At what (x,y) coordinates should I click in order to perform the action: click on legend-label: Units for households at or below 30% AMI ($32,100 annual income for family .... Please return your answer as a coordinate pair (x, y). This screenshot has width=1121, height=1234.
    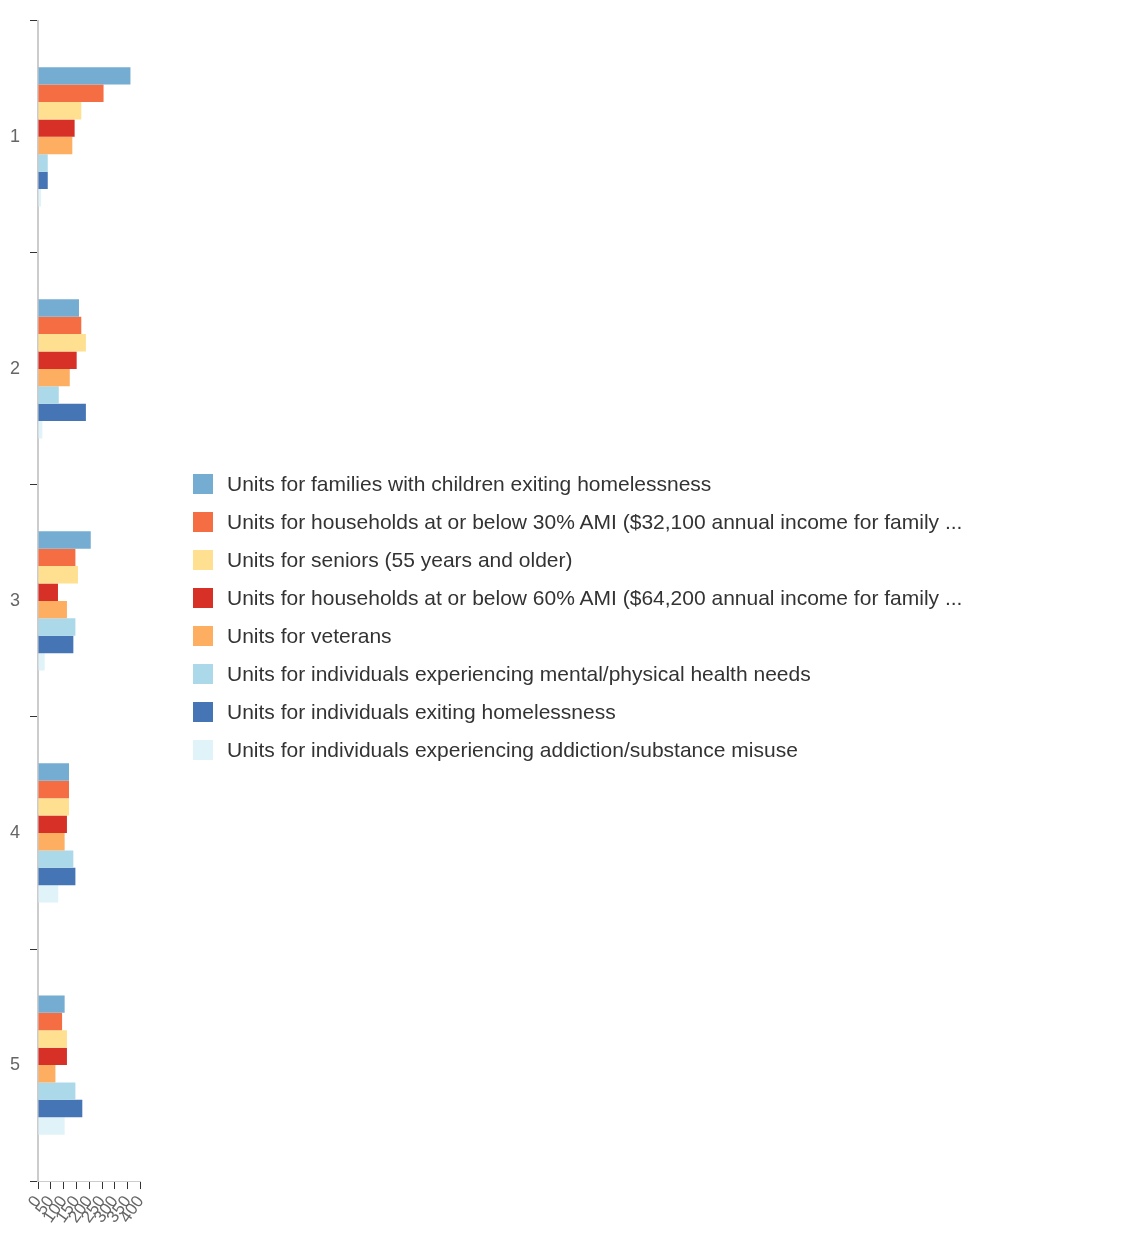
    Looking at the image, I should click on (595, 522).